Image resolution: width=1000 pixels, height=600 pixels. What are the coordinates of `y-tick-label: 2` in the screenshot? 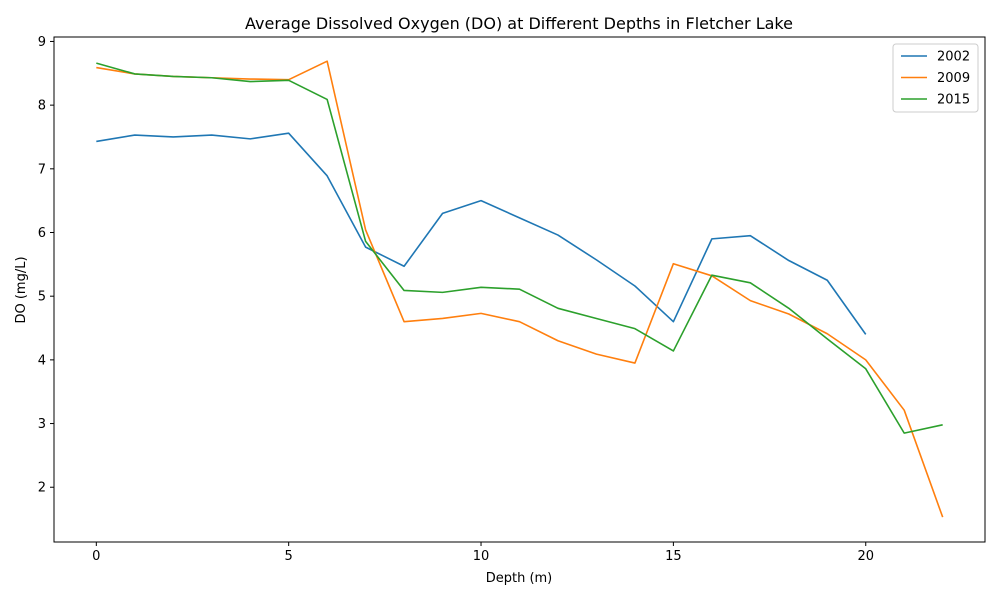 It's located at (42, 488).